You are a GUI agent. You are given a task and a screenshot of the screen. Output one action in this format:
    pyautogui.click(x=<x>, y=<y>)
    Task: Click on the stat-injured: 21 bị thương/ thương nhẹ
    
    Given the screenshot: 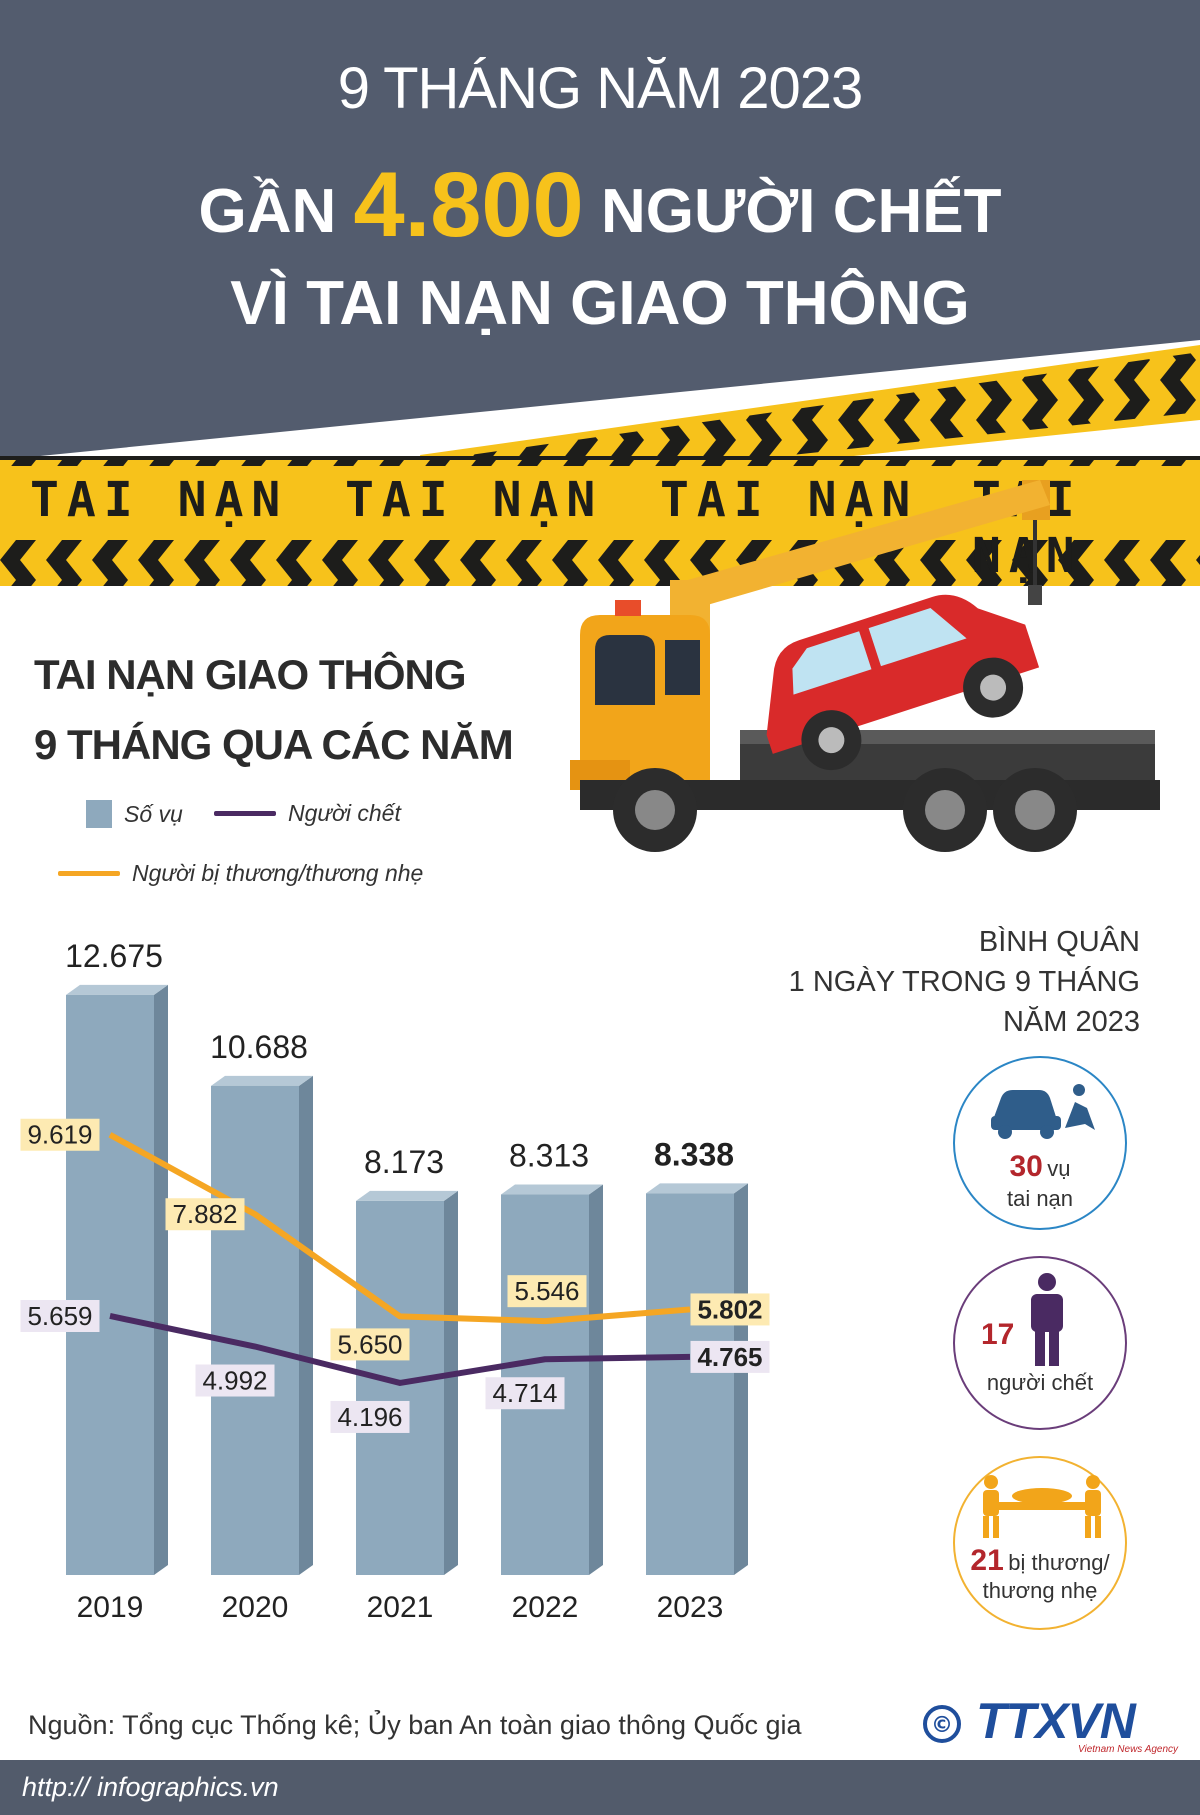 What is the action you would take?
    pyautogui.click(x=1040, y=1543)
    